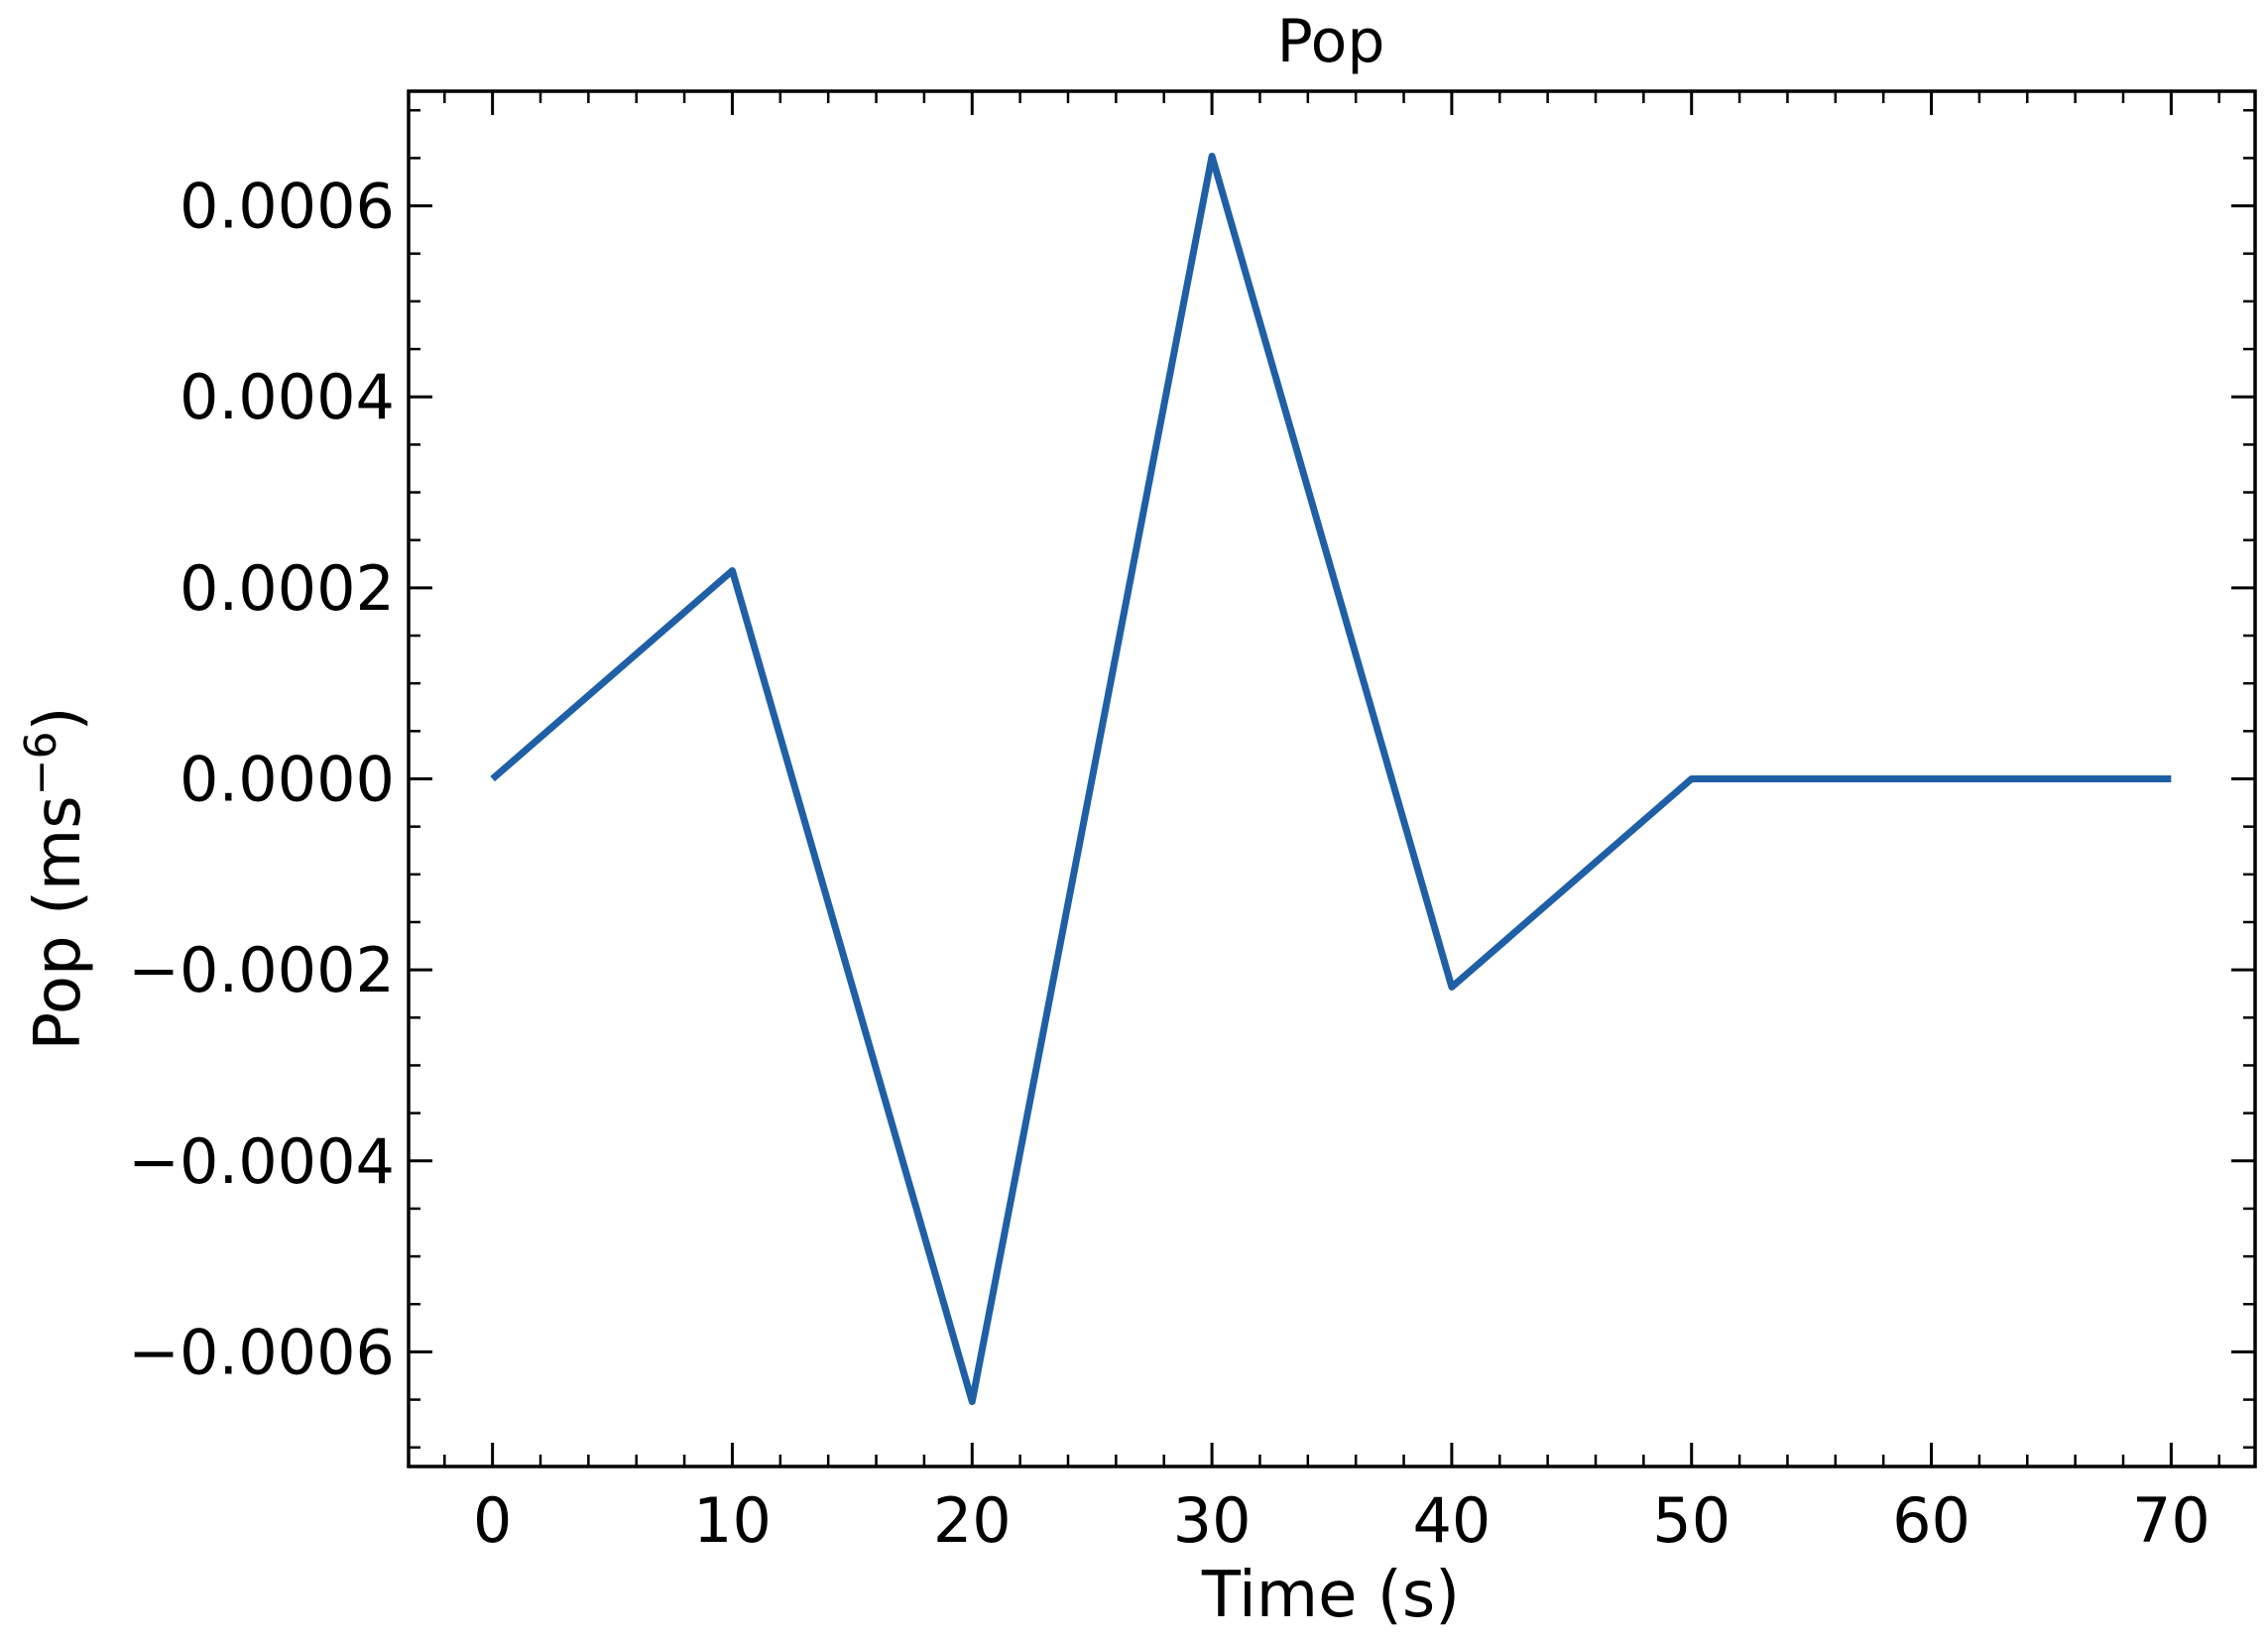  What do you see at coordinates (1212, 1520) in the screenshot?
I see `x-tick-label: 30` at bounding box center [1212, 1520].